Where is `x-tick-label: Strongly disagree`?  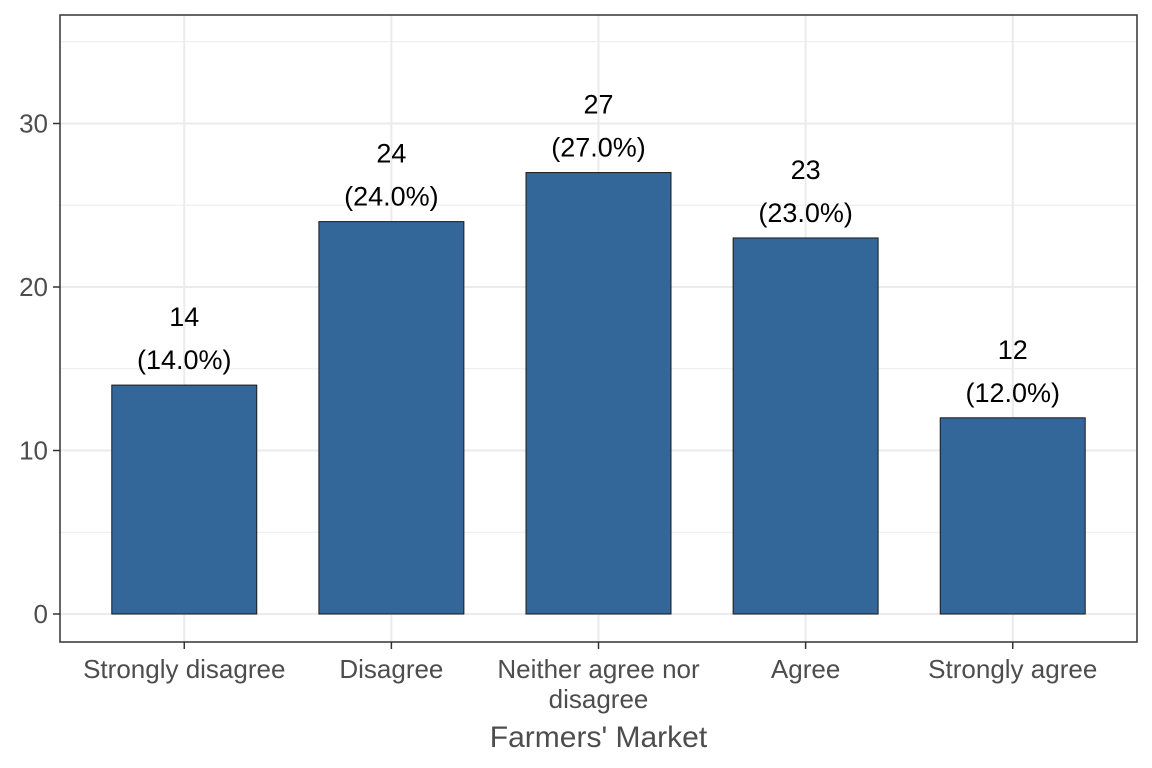
x-tick-label: Strongly disagree is located at coordinates (184, 669).